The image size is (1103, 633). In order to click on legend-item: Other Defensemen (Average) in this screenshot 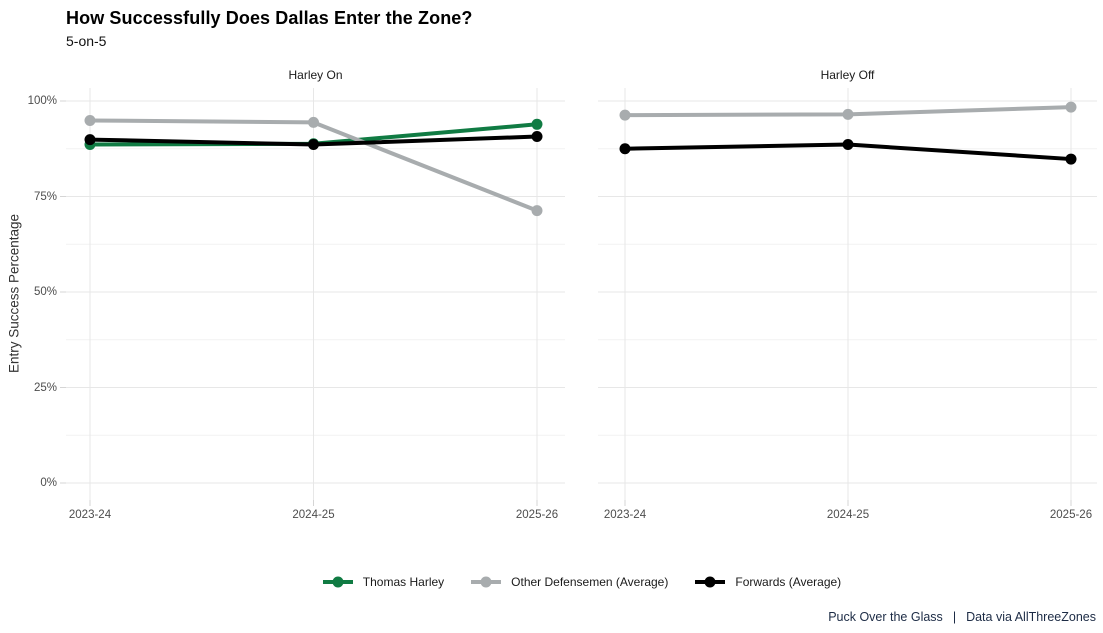, I will do `click(569, 582)`.